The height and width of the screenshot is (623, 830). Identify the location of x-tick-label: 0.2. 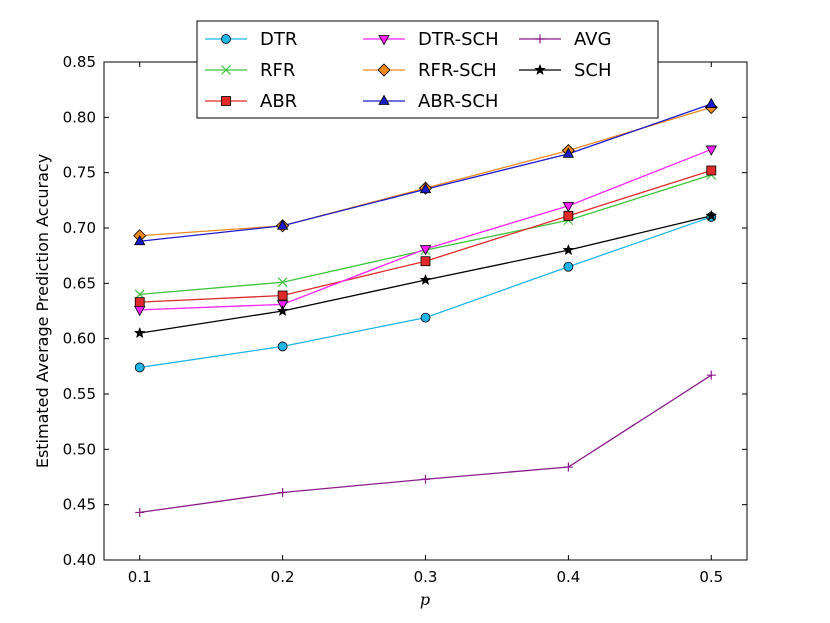
(283, 577).